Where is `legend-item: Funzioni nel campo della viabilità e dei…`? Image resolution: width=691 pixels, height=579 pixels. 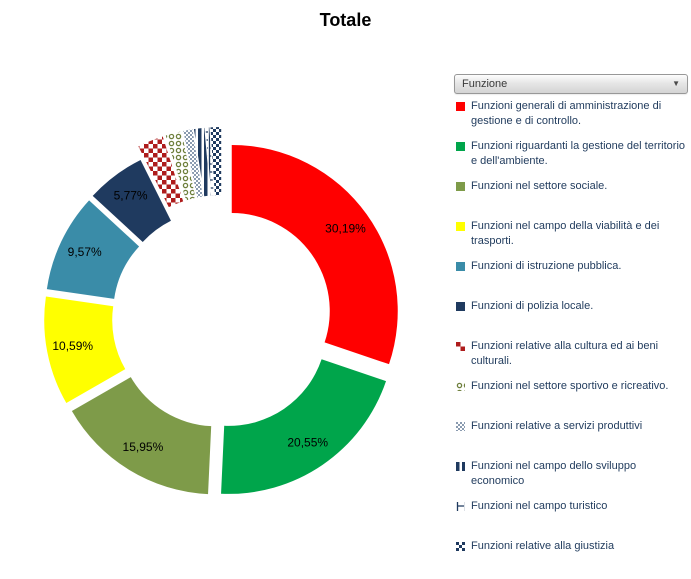 legend-item: Funzioni nel campo della viabilità e dei… is located at coordinates (573, 239).